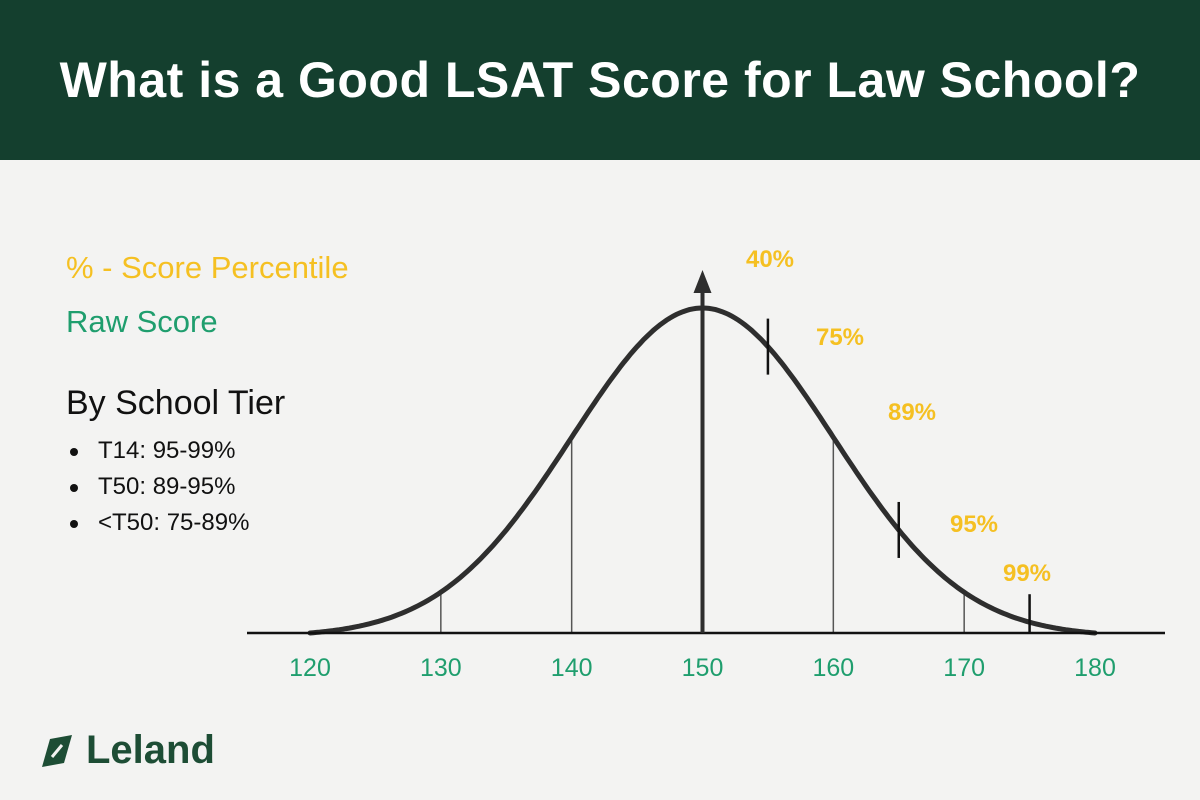  I want to click on brand-name: Leland, so click(150, 750).